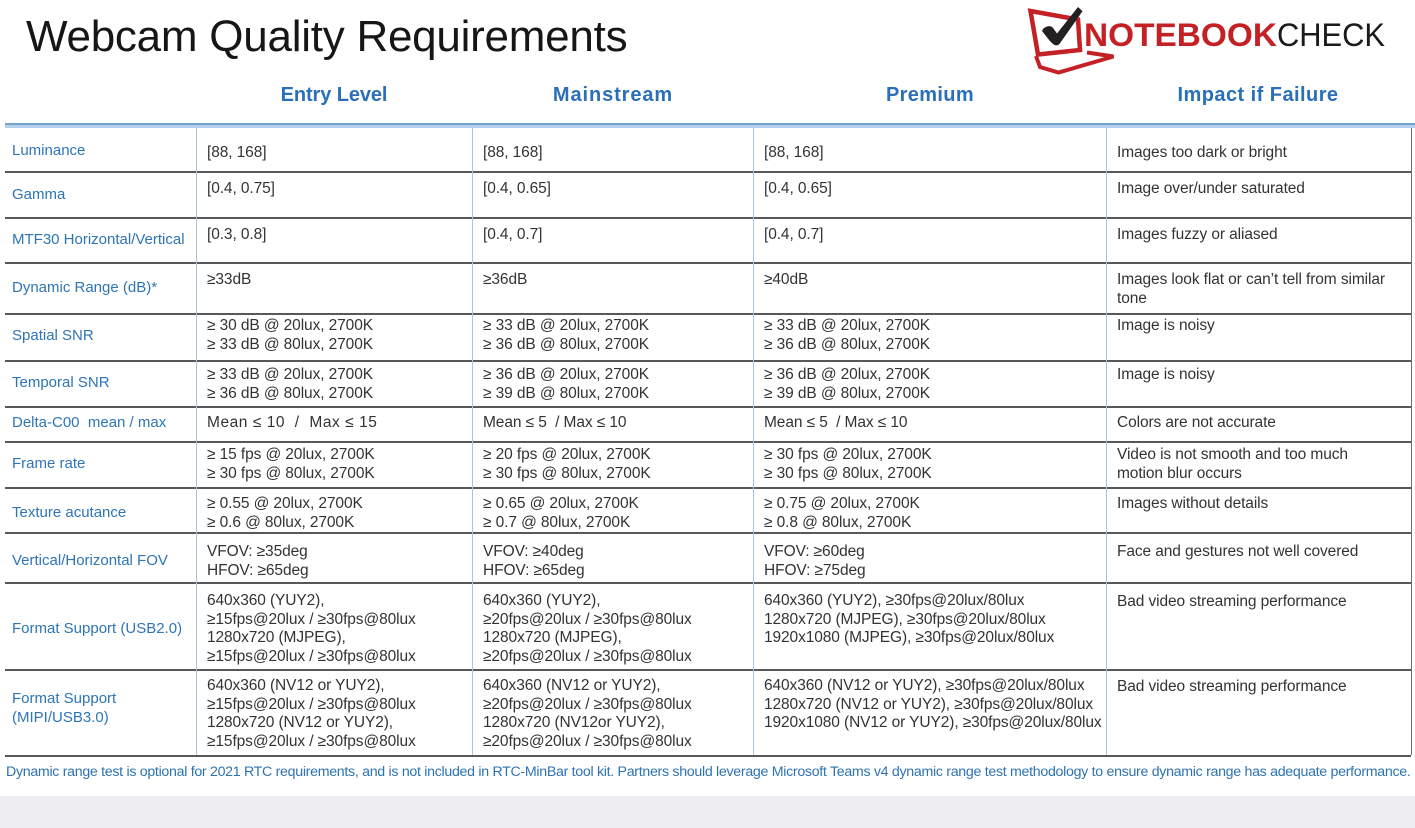 Image resolution: width=1415 pixels, height=828 pixels. What do you see at coordinates (1180, 35) in the screenshot?
I see `svg-text: NOTEBOOK` at bounding box center [1180, 35].